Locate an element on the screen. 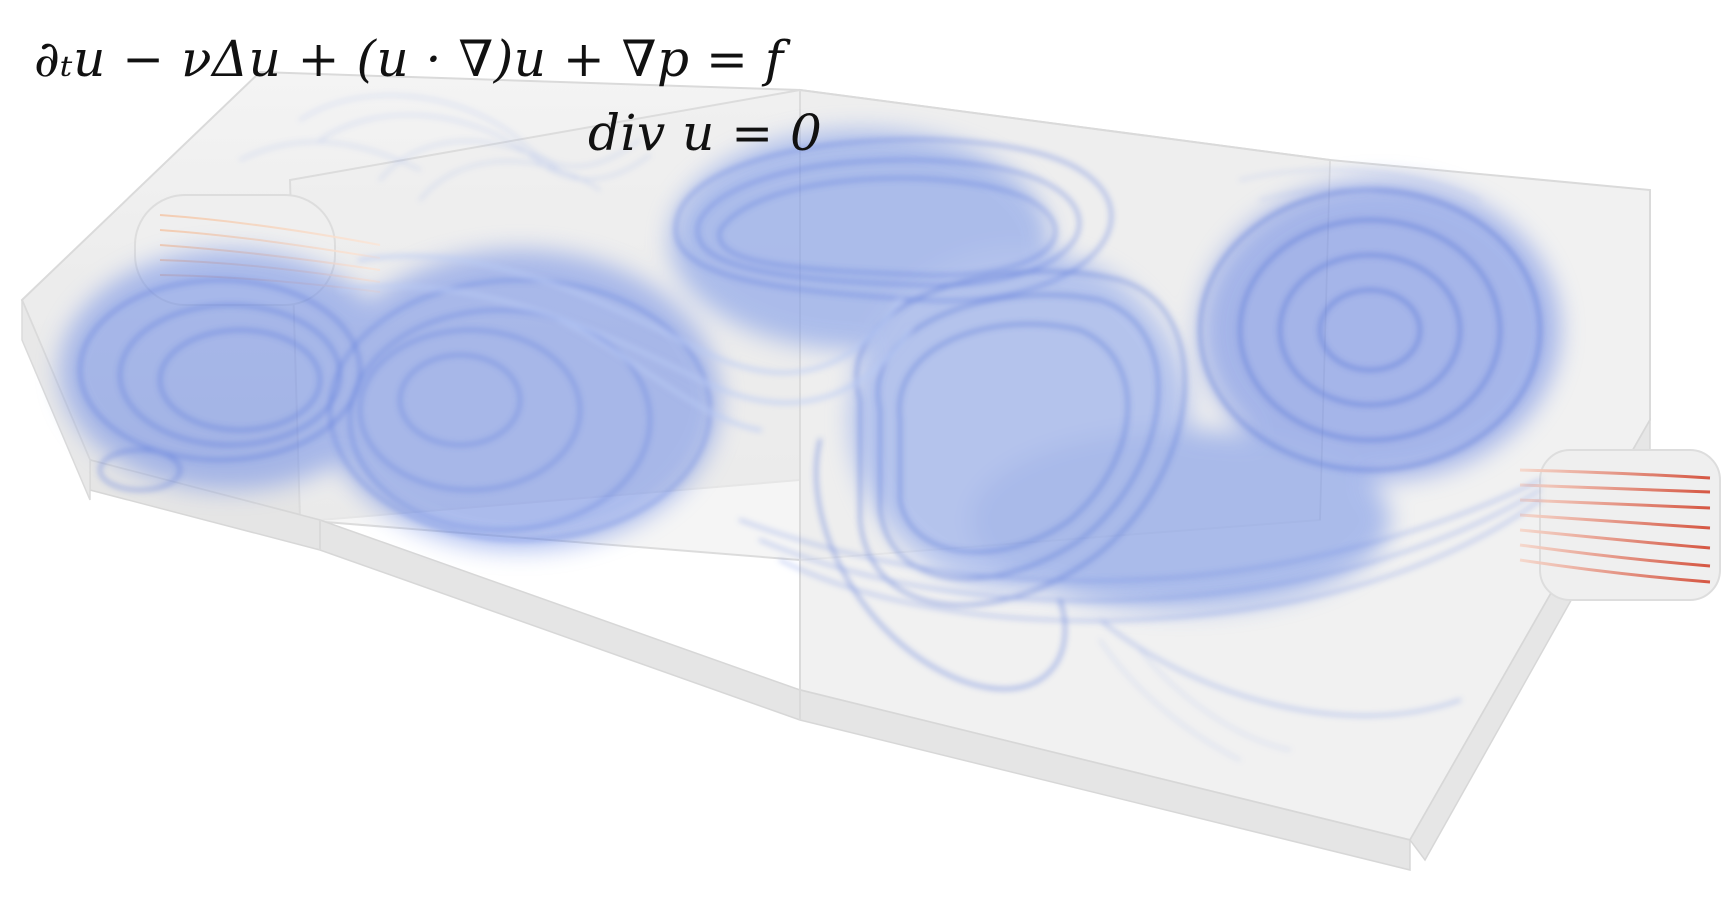 This screenshot has width=1736, height=901. box-front-left is located at coordinates (56, 400).